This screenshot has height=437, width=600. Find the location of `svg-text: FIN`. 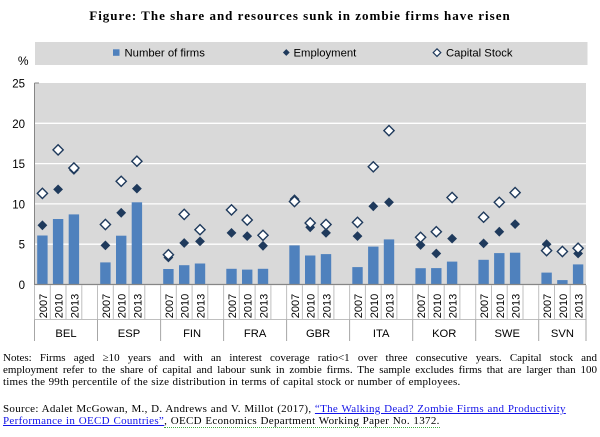

svg-text: FIN is located at coordinates (192, 334).